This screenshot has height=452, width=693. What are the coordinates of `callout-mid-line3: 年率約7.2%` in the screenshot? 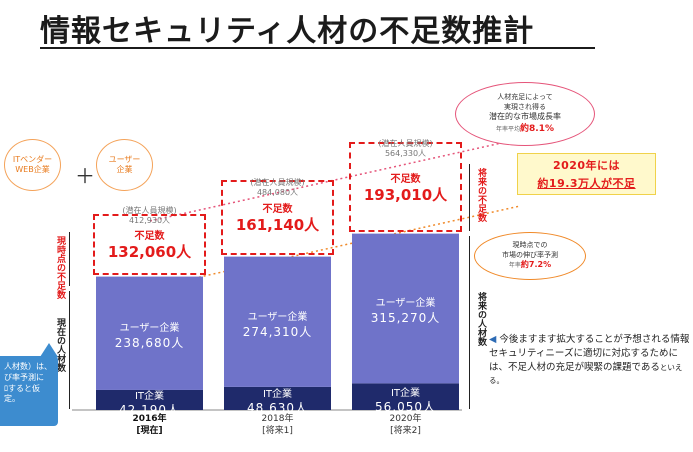 It's located at (530, 265).